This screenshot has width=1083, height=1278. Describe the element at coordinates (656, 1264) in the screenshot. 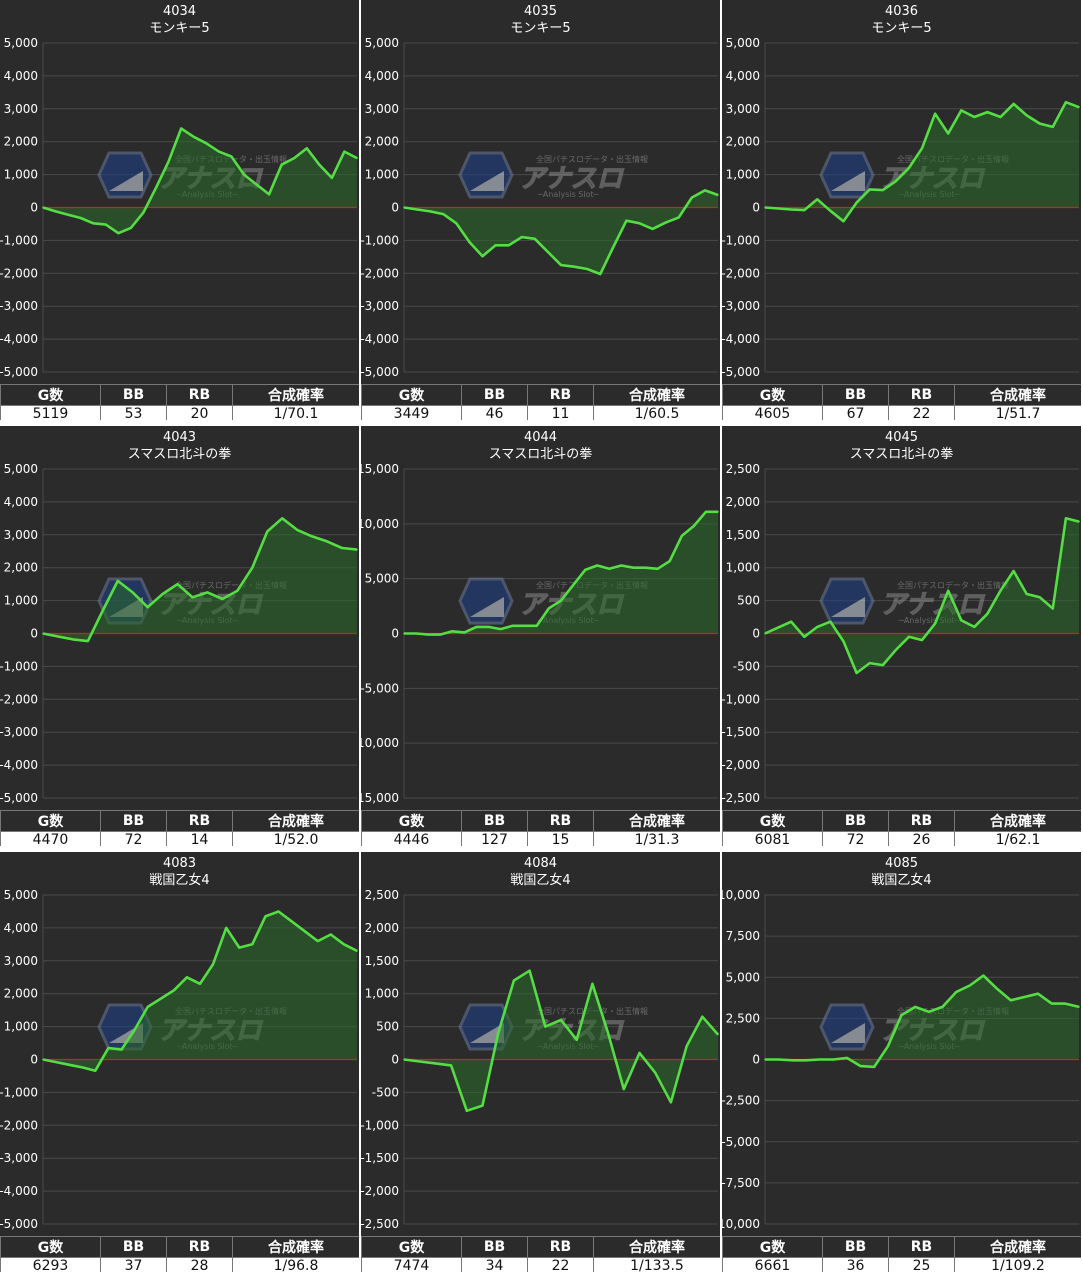

I see `probability-value: 1/133.5` at that location.